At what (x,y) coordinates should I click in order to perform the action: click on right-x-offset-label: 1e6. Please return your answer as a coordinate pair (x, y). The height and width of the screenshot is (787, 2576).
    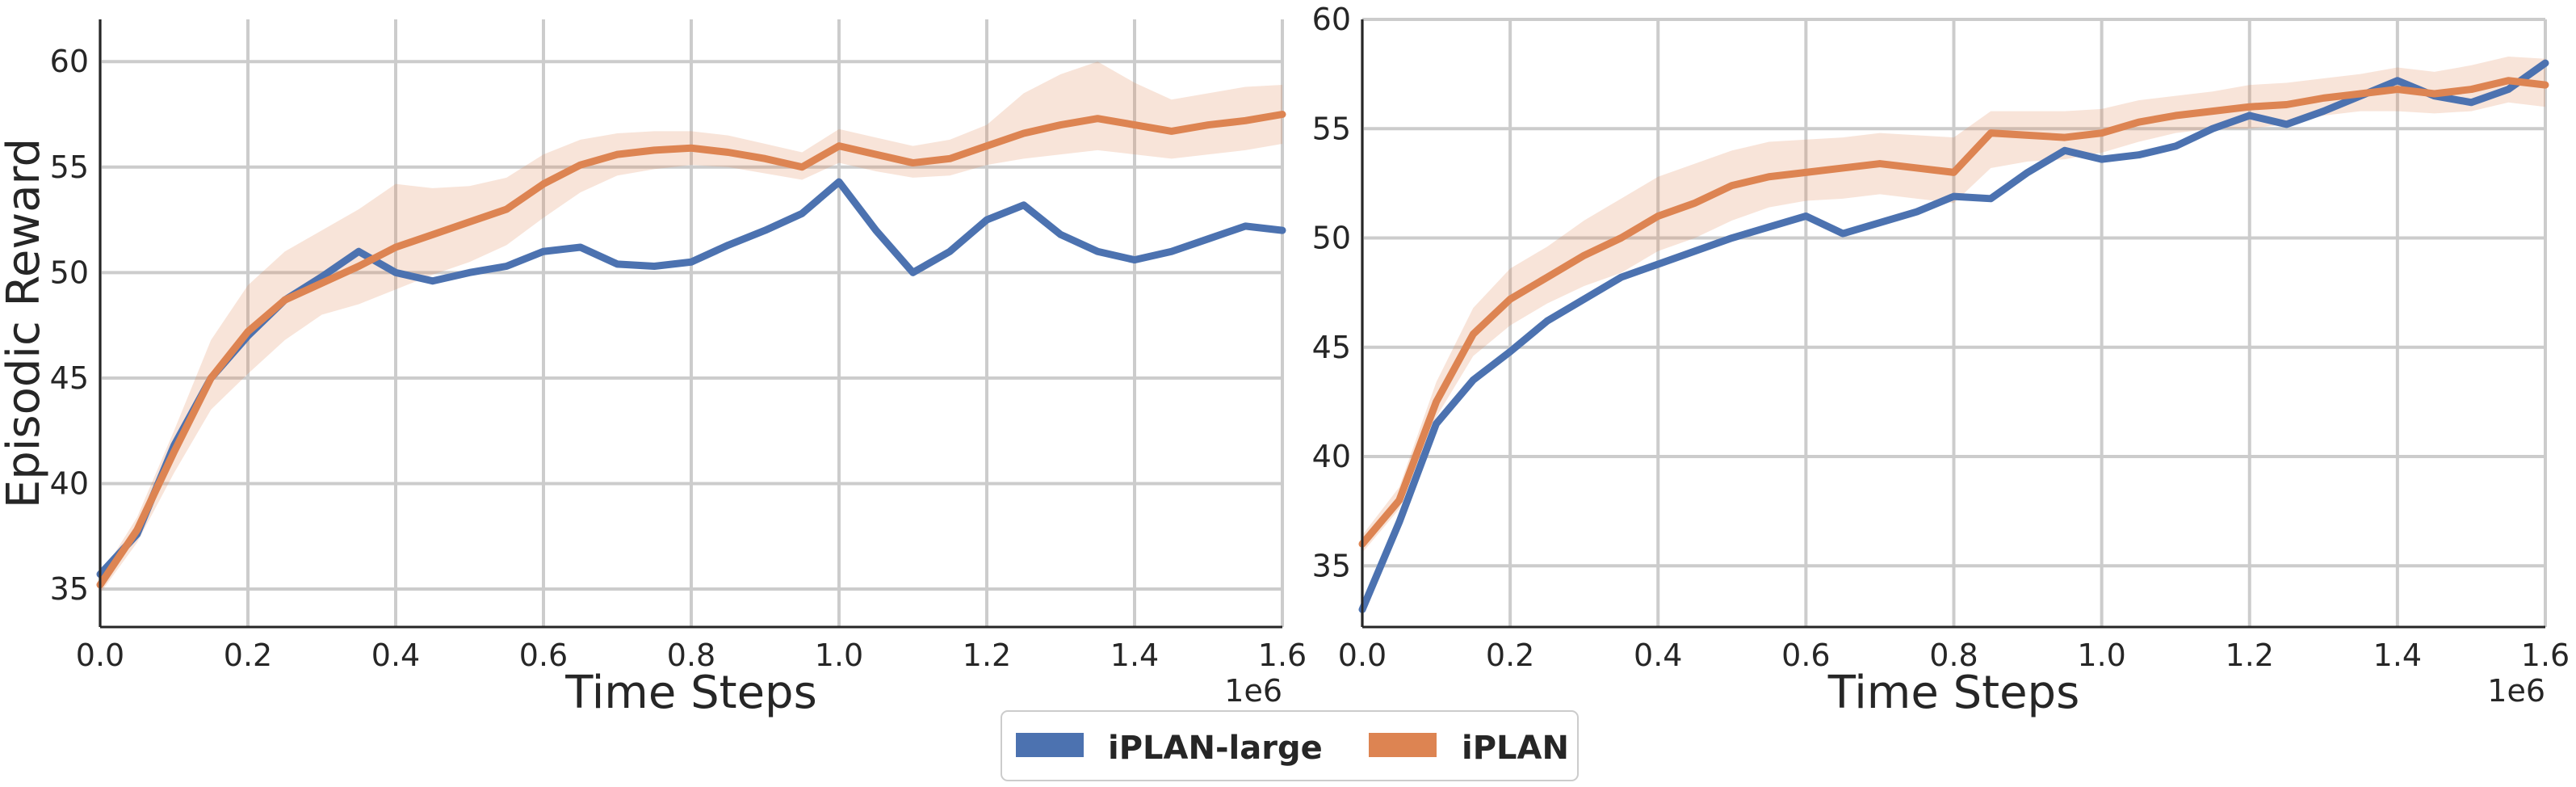
    Looking at the image, I should click on (2516, 691).